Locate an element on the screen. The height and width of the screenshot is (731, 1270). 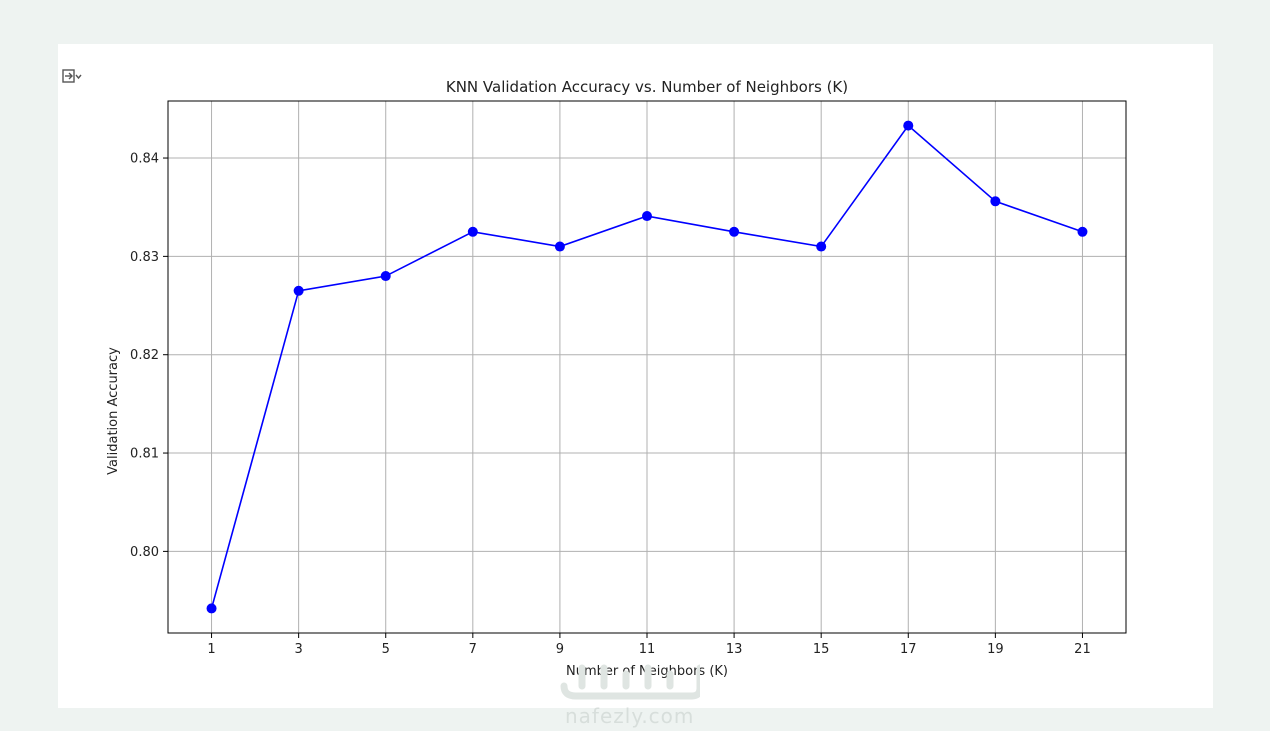
x-tick-label: 7 is located at coordinates (473, 649).